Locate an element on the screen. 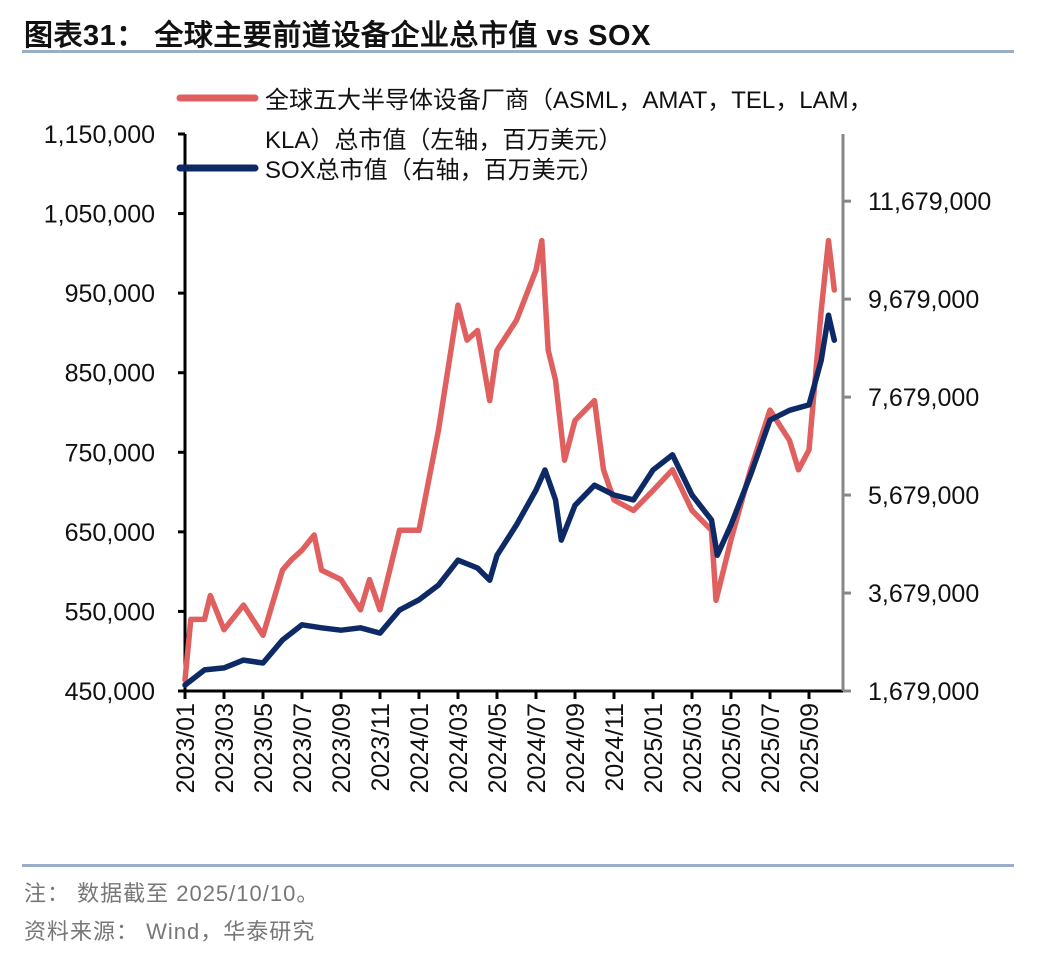 Image resolution: width=1048 pixels, height=956 pixels. x-axis-tick-label: 2024/11 is located at coordinates (615, 747).